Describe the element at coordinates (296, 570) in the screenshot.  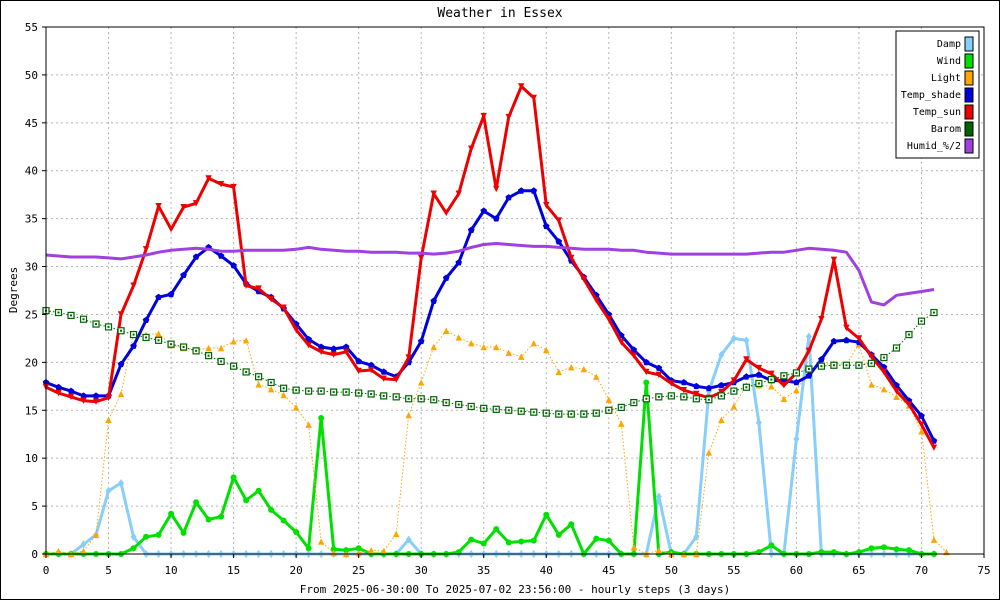
I see `x-tick-label: 20` at that location.